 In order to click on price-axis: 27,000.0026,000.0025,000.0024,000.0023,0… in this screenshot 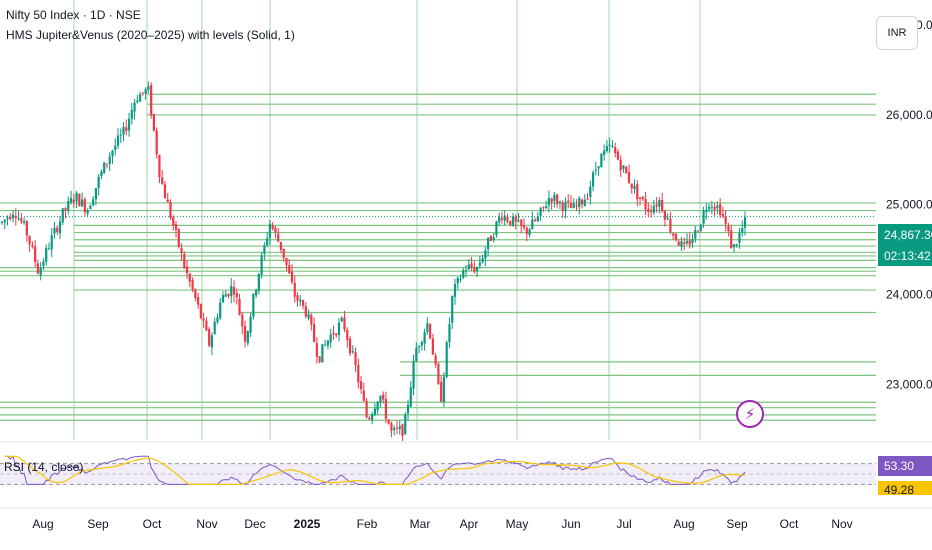, I will do `click(909, 204)`.